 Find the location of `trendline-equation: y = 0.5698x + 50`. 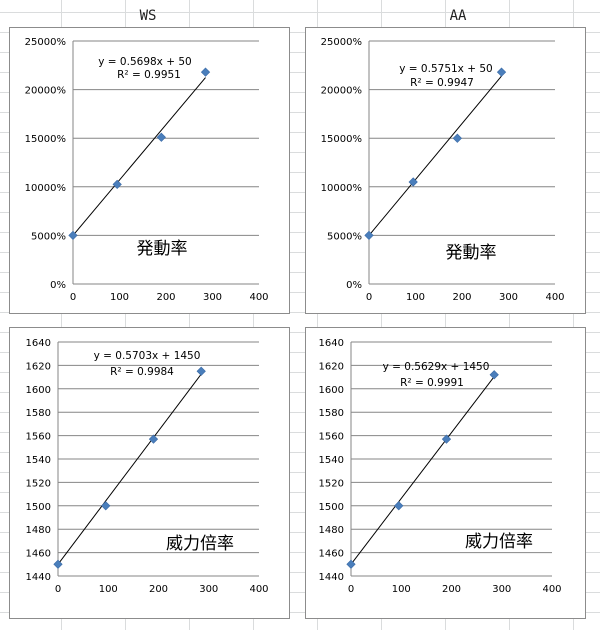

trendline-equation: y = 0.5698x + 50 is located at coordinates (144, 62).